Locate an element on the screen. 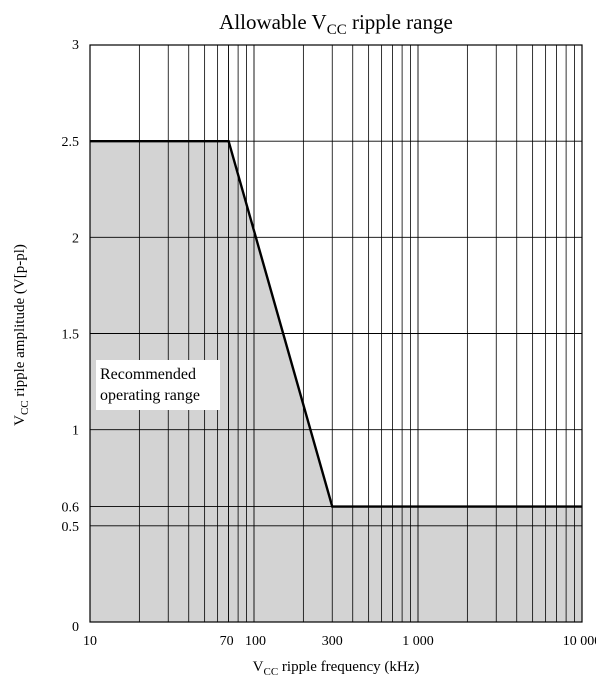  y-tick-label: 1.5 is located at coordinates (71, 335).